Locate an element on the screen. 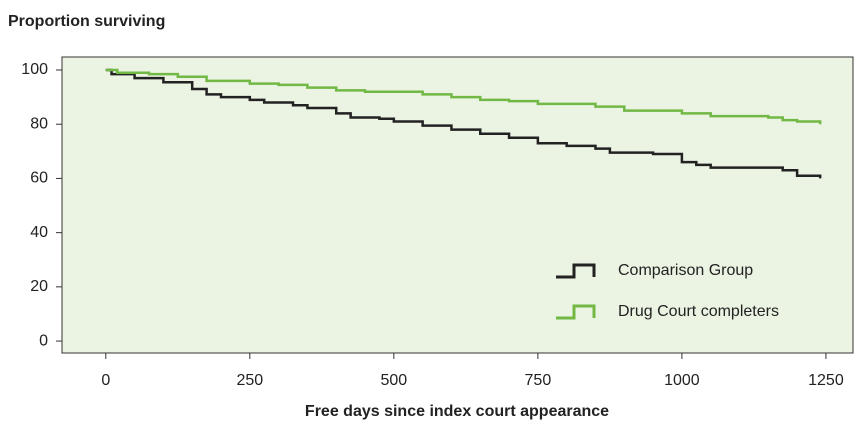  x-tick-label: 500 is located at coordinates (393, 380).